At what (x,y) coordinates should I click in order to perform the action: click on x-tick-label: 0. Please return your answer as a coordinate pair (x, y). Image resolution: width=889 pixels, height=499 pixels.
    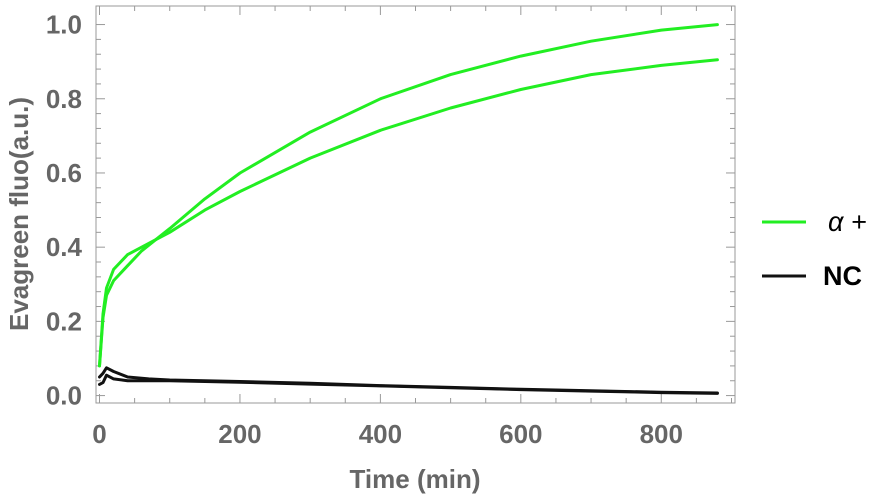
    Looking at the image, I should click on (99, 434).